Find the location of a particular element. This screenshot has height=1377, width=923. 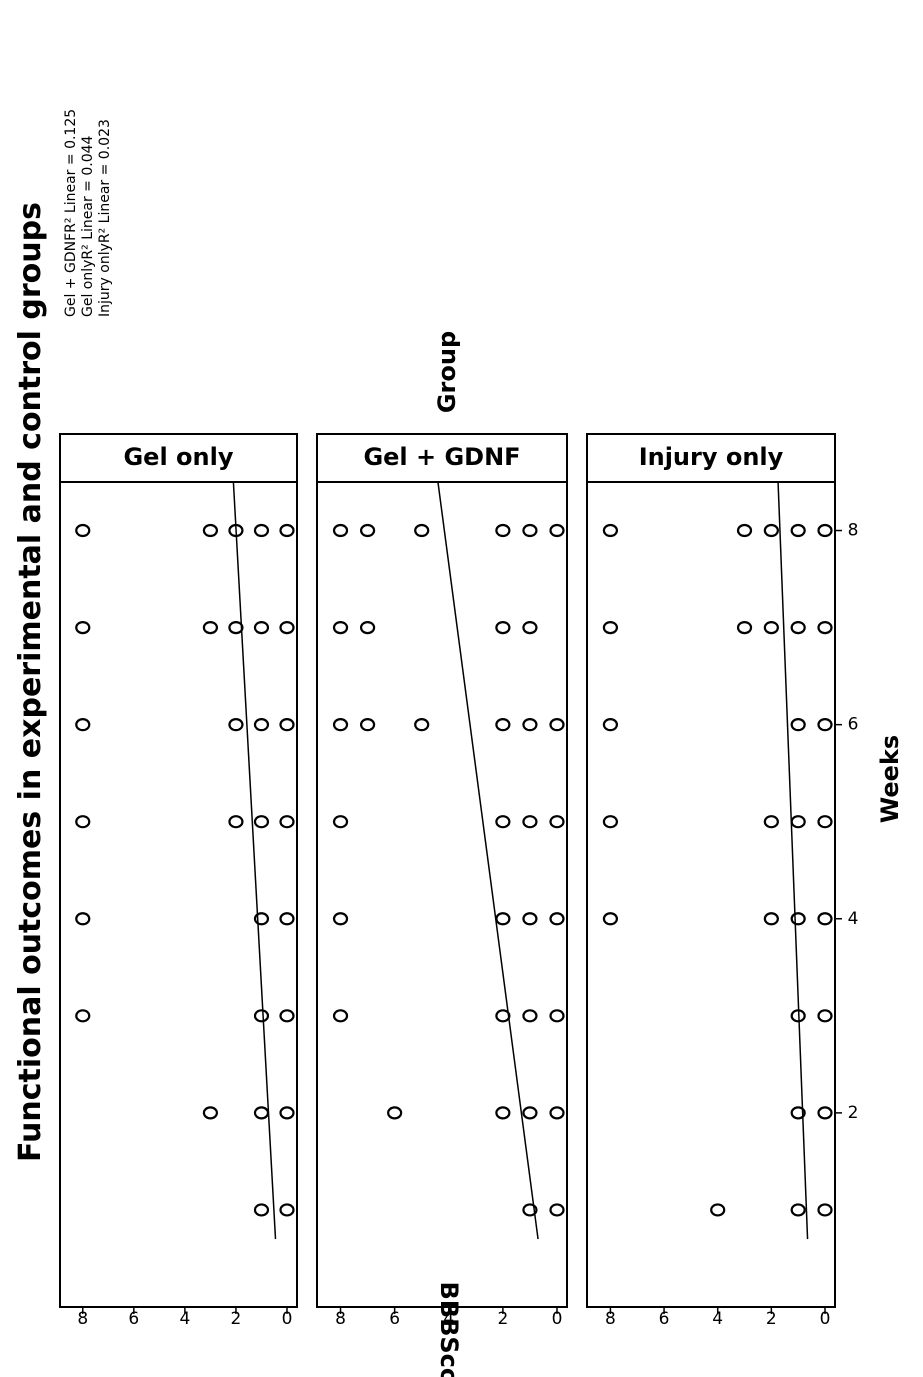

panel-strip is located at coordinates (442, 458).